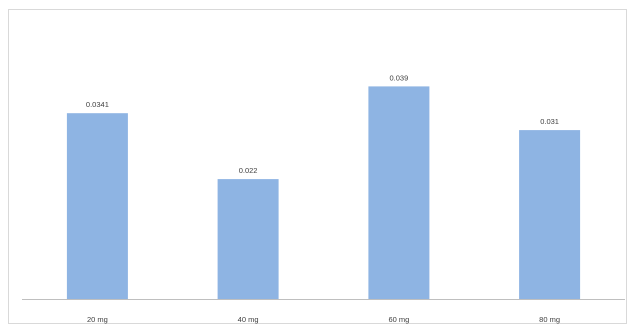 The image size is (635, 327). I want to click on bar-40-mg, so click(248, 239).